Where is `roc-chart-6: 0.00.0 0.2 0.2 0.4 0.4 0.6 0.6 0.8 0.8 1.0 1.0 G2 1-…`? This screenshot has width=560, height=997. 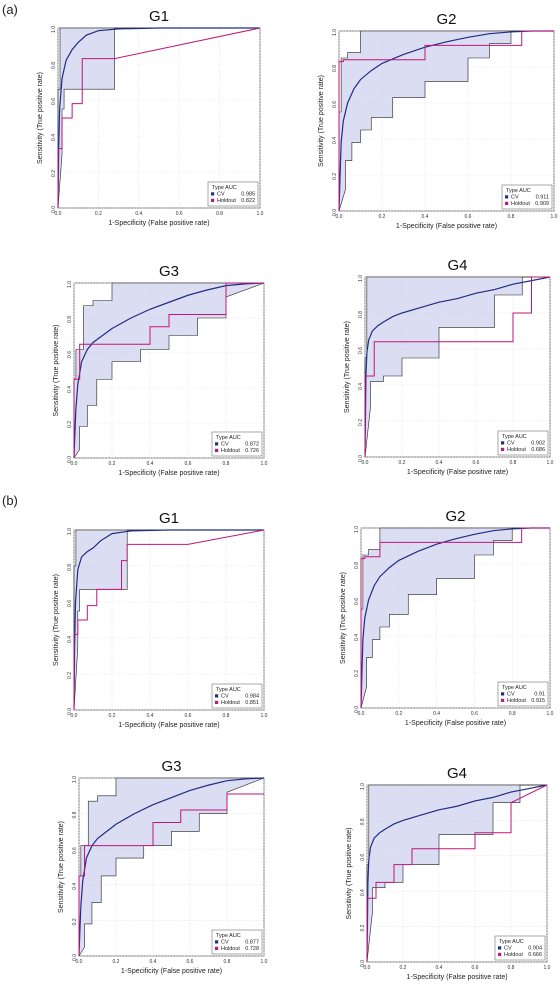
roc-chart-6: 0.00.0 0.2 0.2 0.4 0.4 0.6 0.6 0.8 0.8 1.0 1.0 G2 1-… is located at coordinates (447, 617).